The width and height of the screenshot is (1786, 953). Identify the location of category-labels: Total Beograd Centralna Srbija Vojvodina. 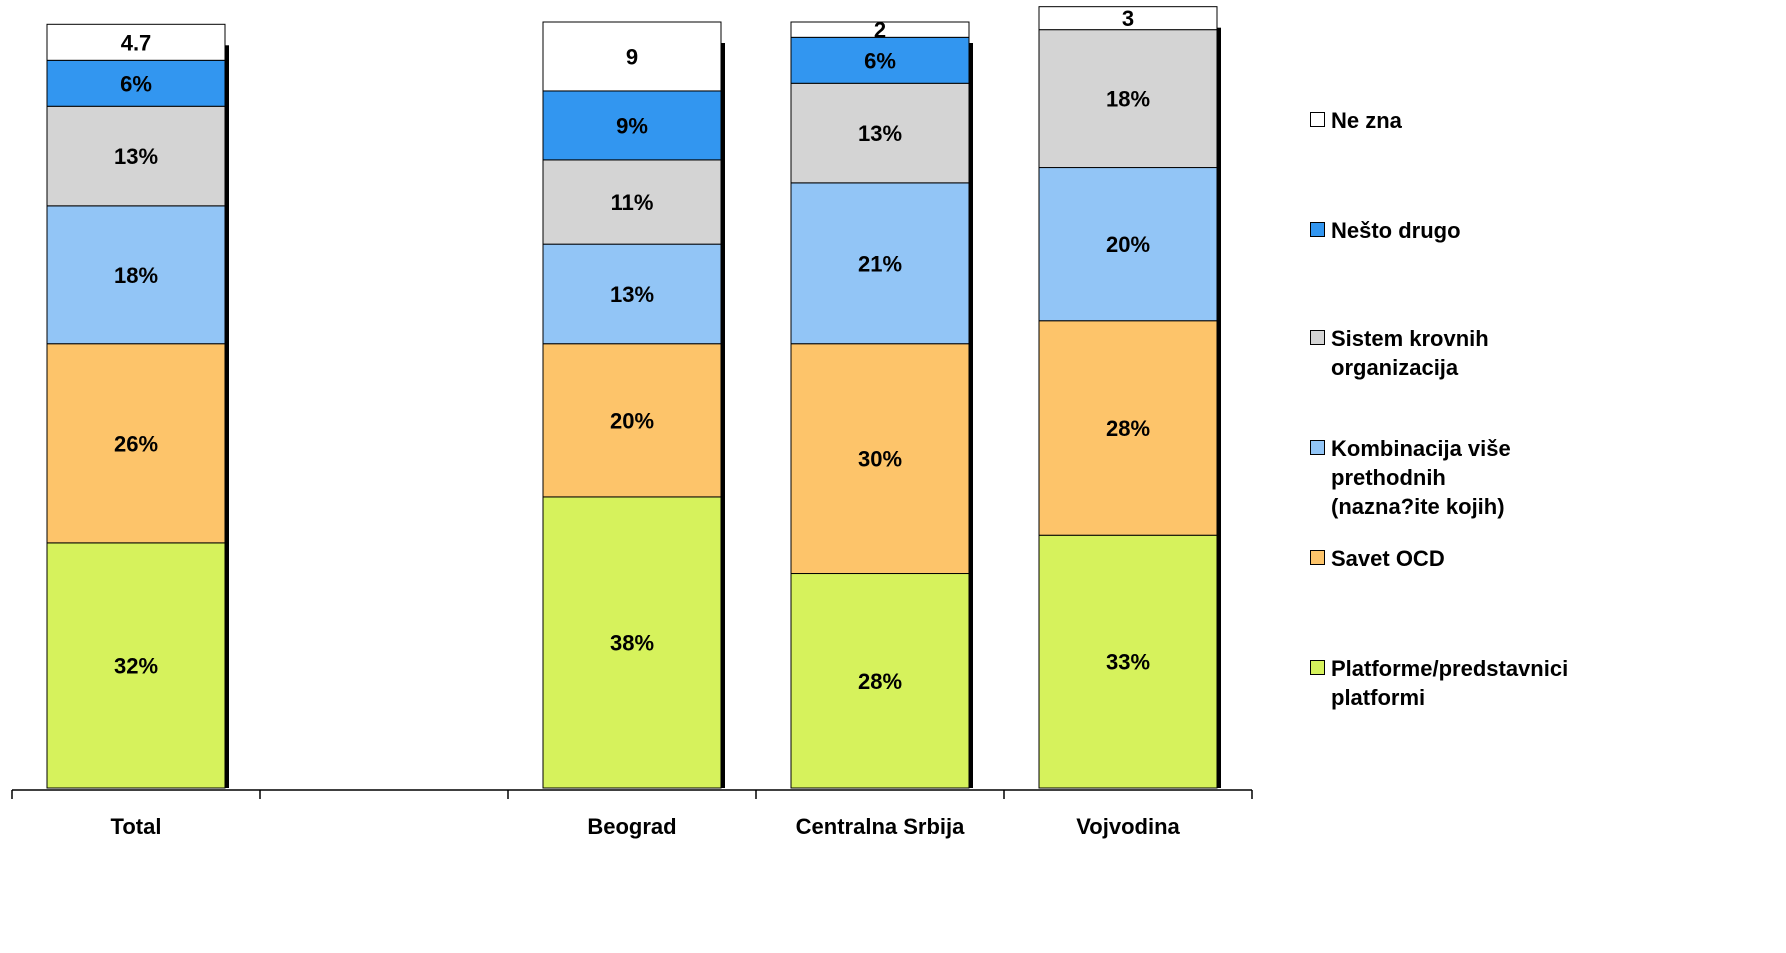
(646, 826).